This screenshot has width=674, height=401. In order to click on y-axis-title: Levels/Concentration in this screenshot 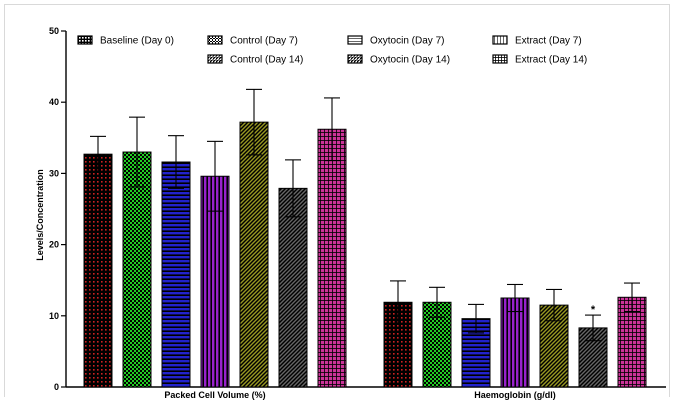, I will do `click(40, 215)`.